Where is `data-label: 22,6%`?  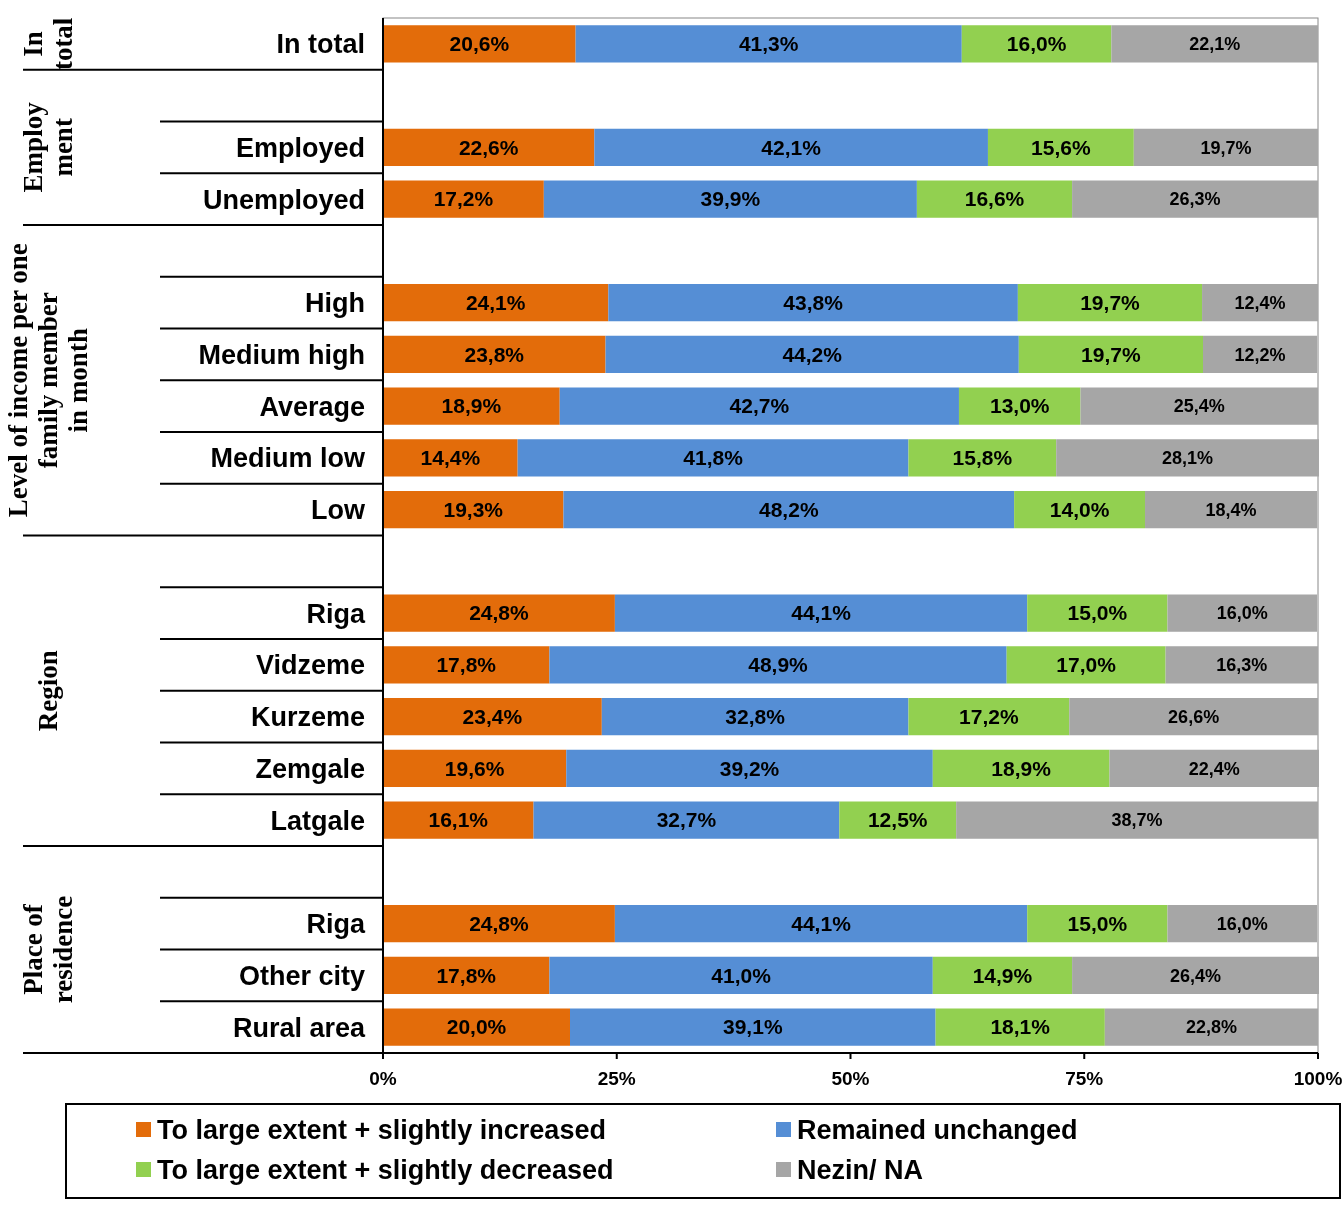 data-label: 22,6% is located at coordinates (488, 147).